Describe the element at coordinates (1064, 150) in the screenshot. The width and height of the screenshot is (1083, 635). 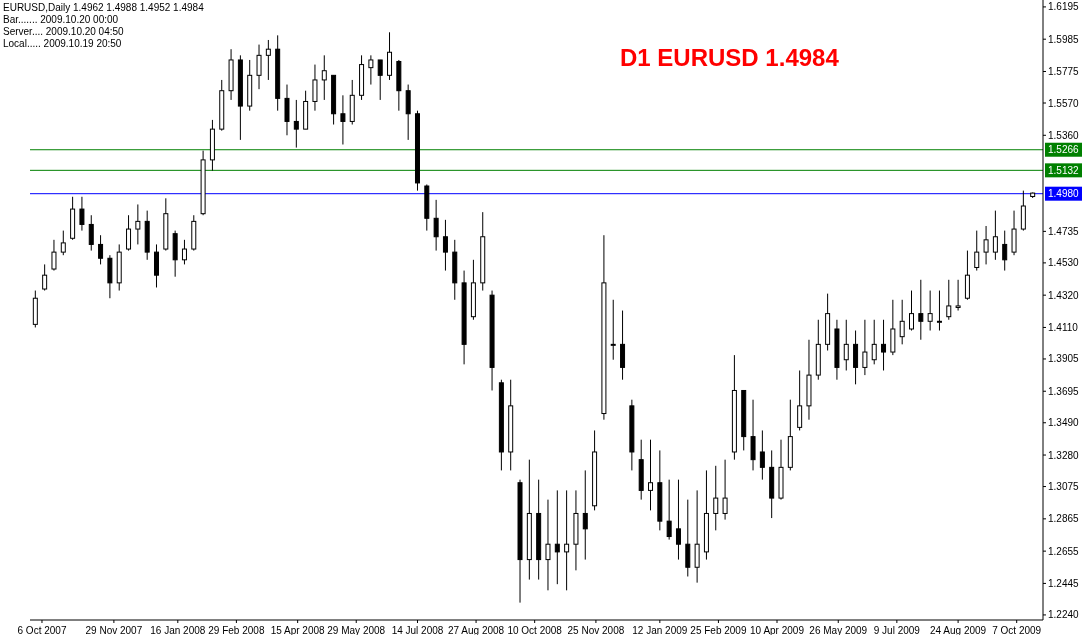
I see `ref-line-label: 1.5266` at that location.